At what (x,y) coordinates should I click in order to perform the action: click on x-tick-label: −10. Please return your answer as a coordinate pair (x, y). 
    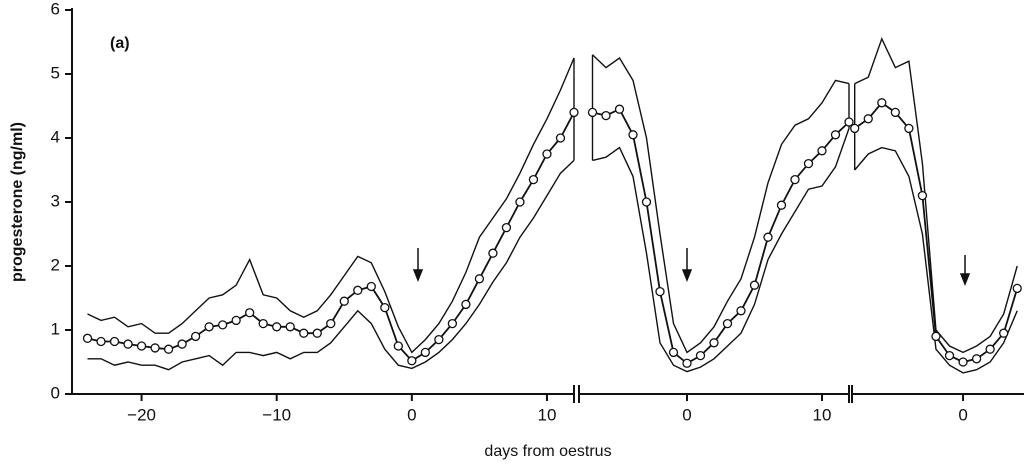
    Looking at the image, I should click on (276, 414).